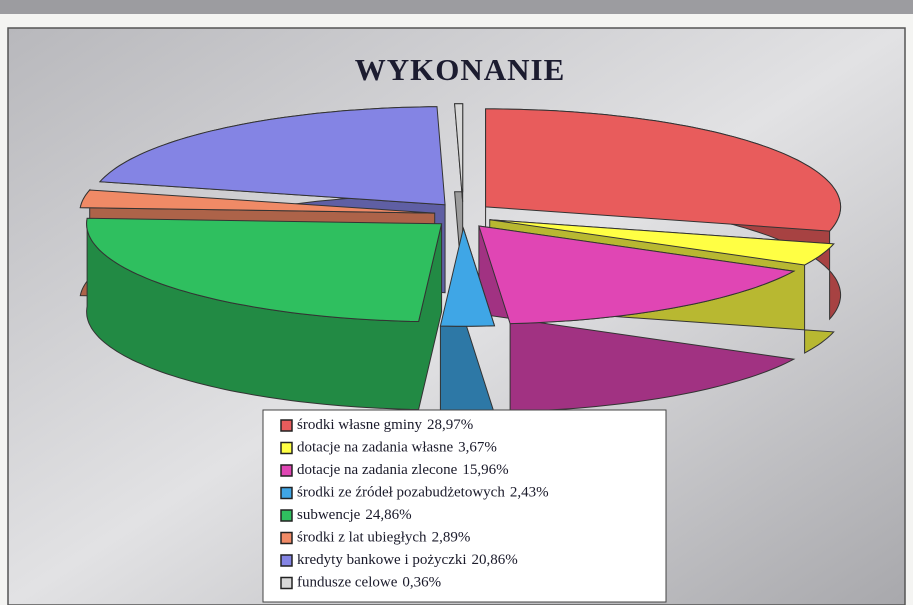 The image size is (913, 605). What do you see at coordinates (347, 583) in the screenshot?
I see `legend-label: fundusze celowe` at bounding box center [347, 583].